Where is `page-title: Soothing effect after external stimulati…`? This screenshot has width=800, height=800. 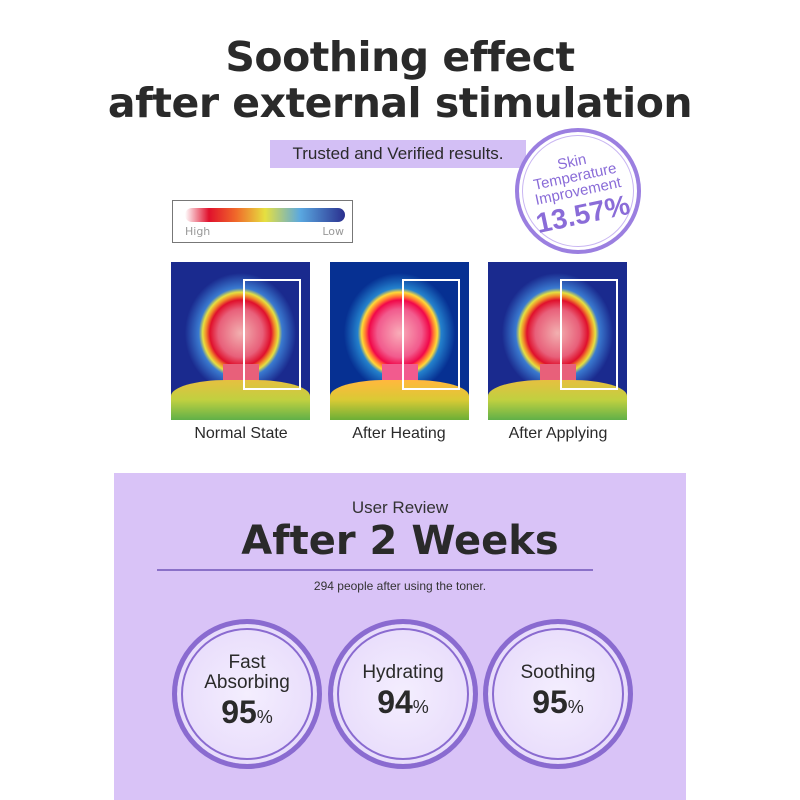 page-title: Soothing effect after external stimulati… is located at coordinates (400, 80).